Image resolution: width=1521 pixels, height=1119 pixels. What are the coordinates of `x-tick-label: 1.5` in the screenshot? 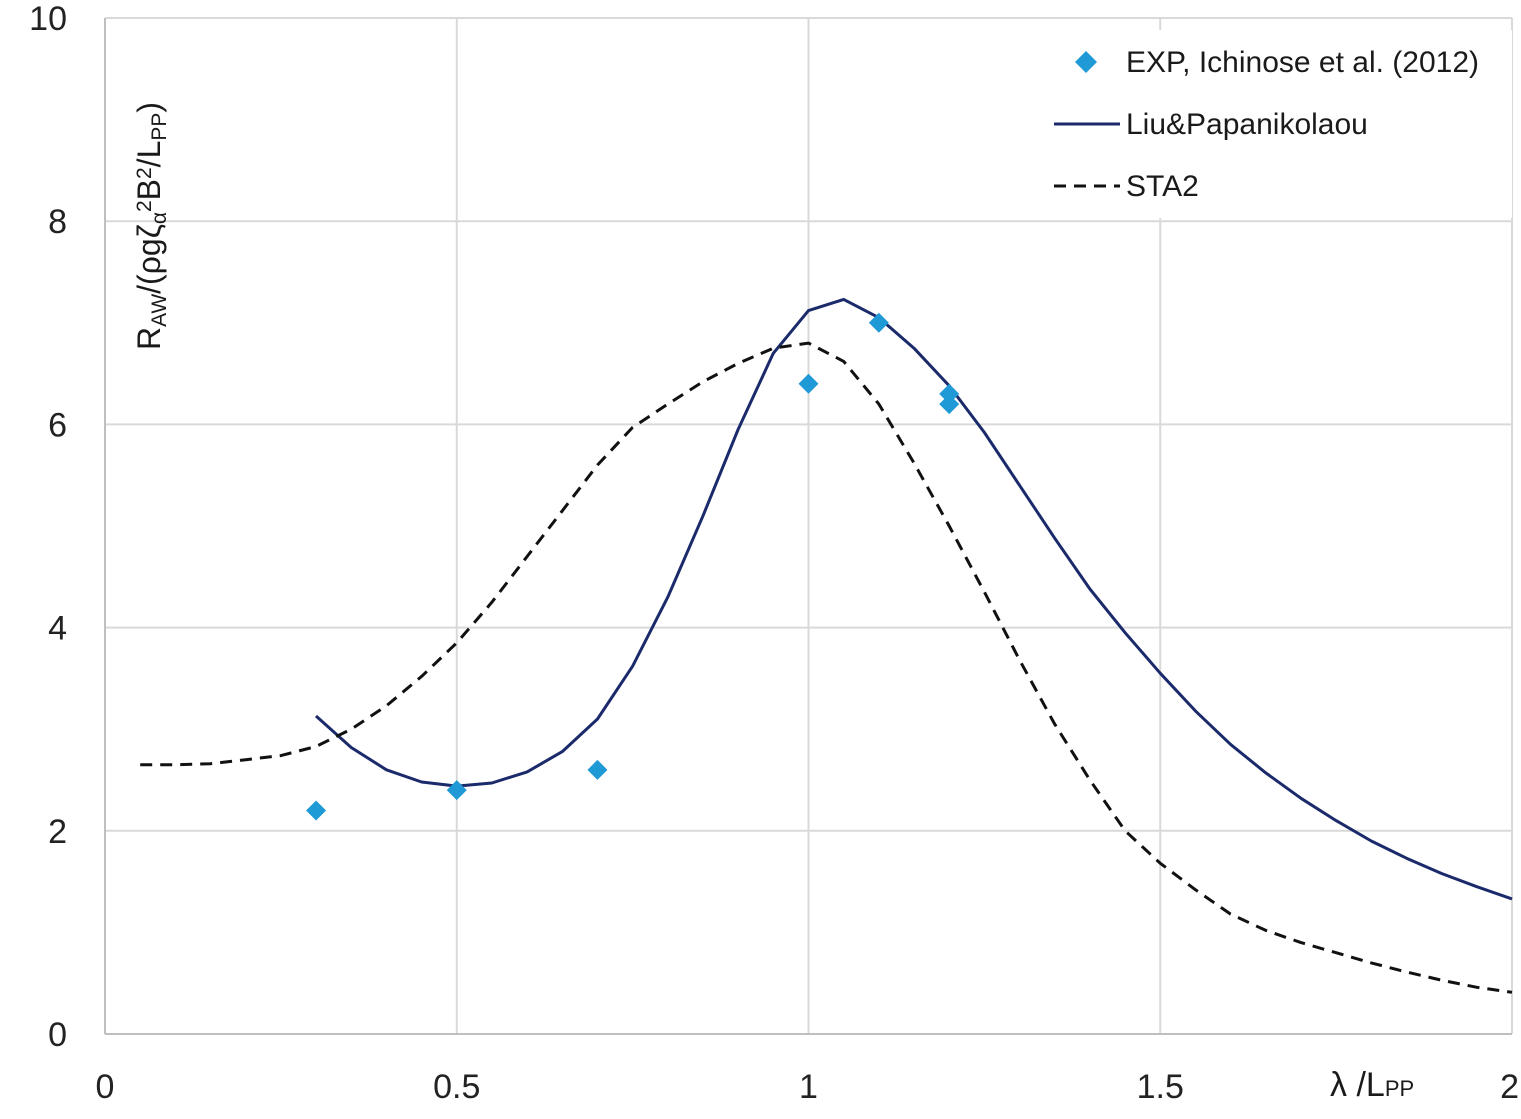 It's located at (1160, 1087).